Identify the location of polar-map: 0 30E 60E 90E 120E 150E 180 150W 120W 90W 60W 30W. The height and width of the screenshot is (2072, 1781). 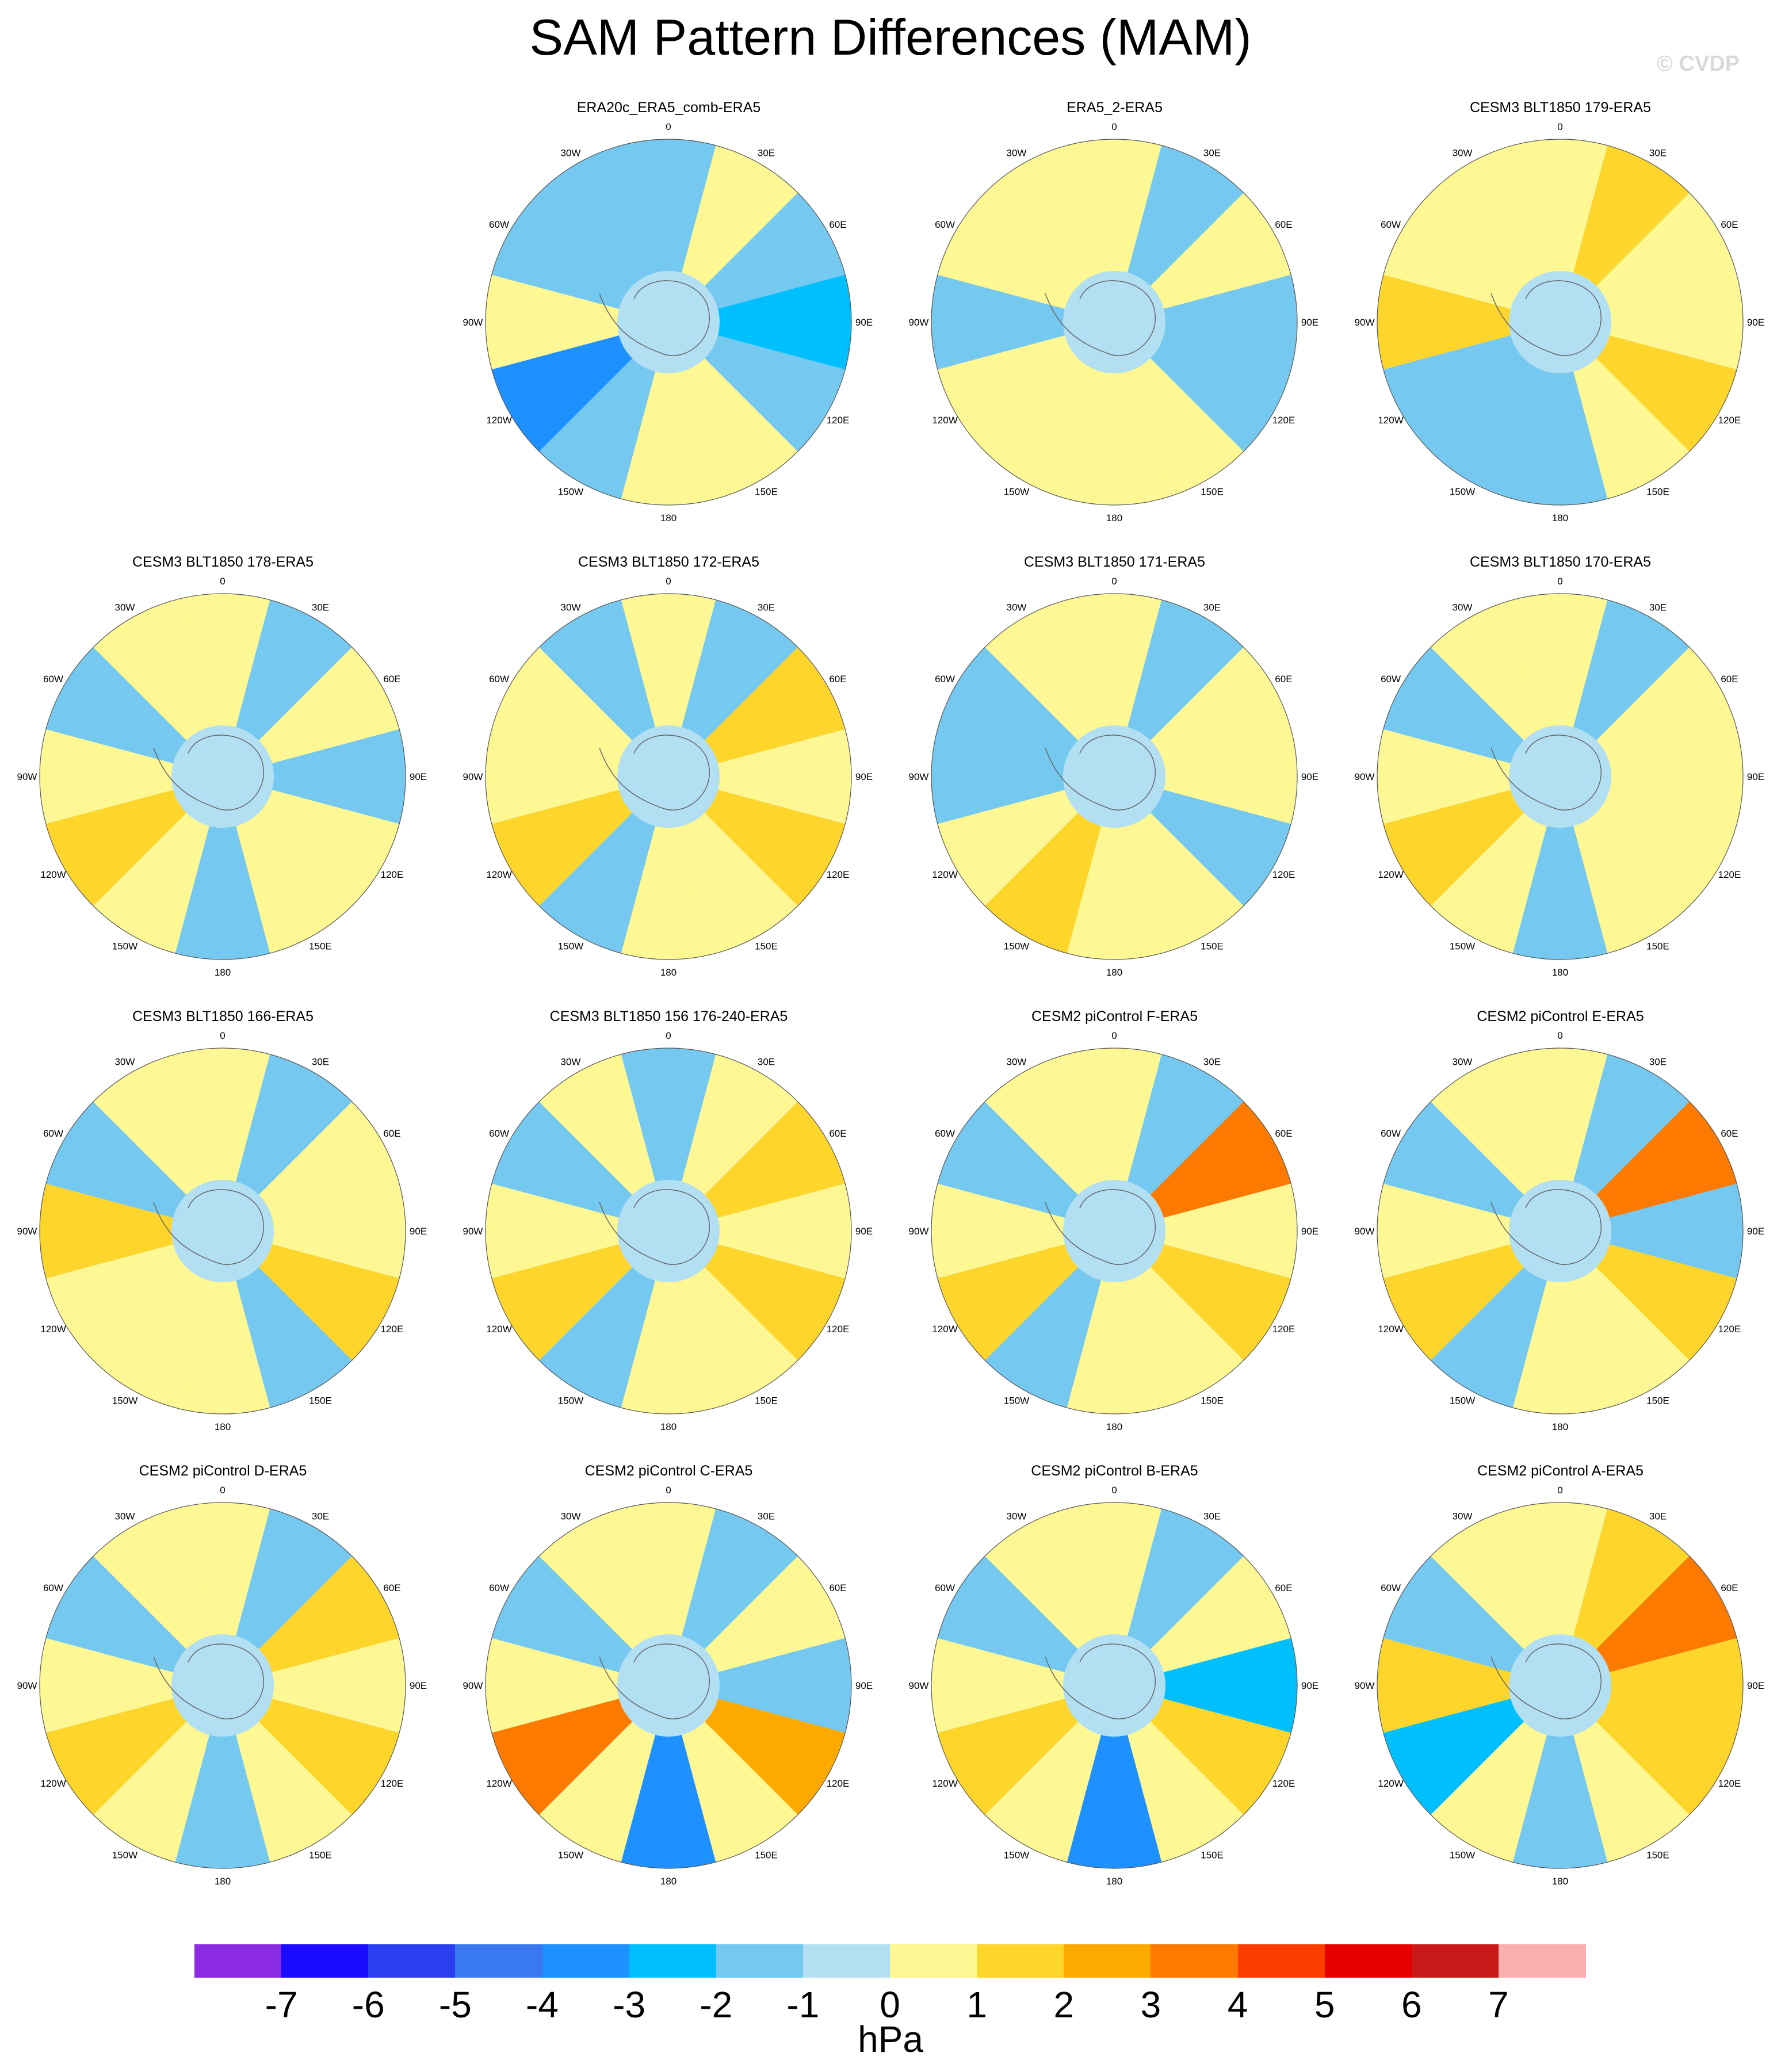
(222, 1686).